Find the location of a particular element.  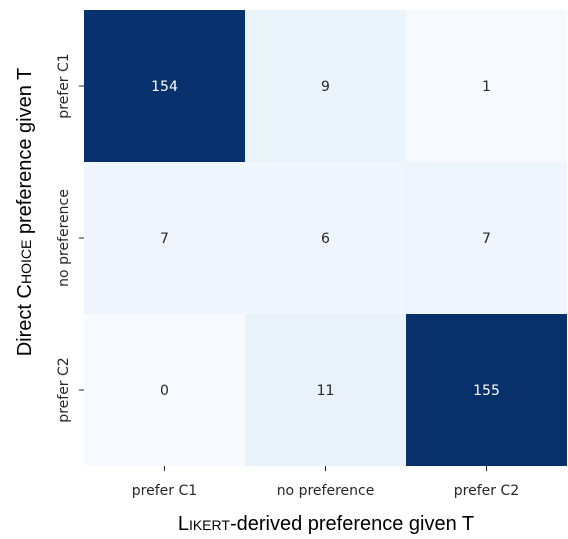

y-tick-label: no preference is located at coordinates (64, 238).